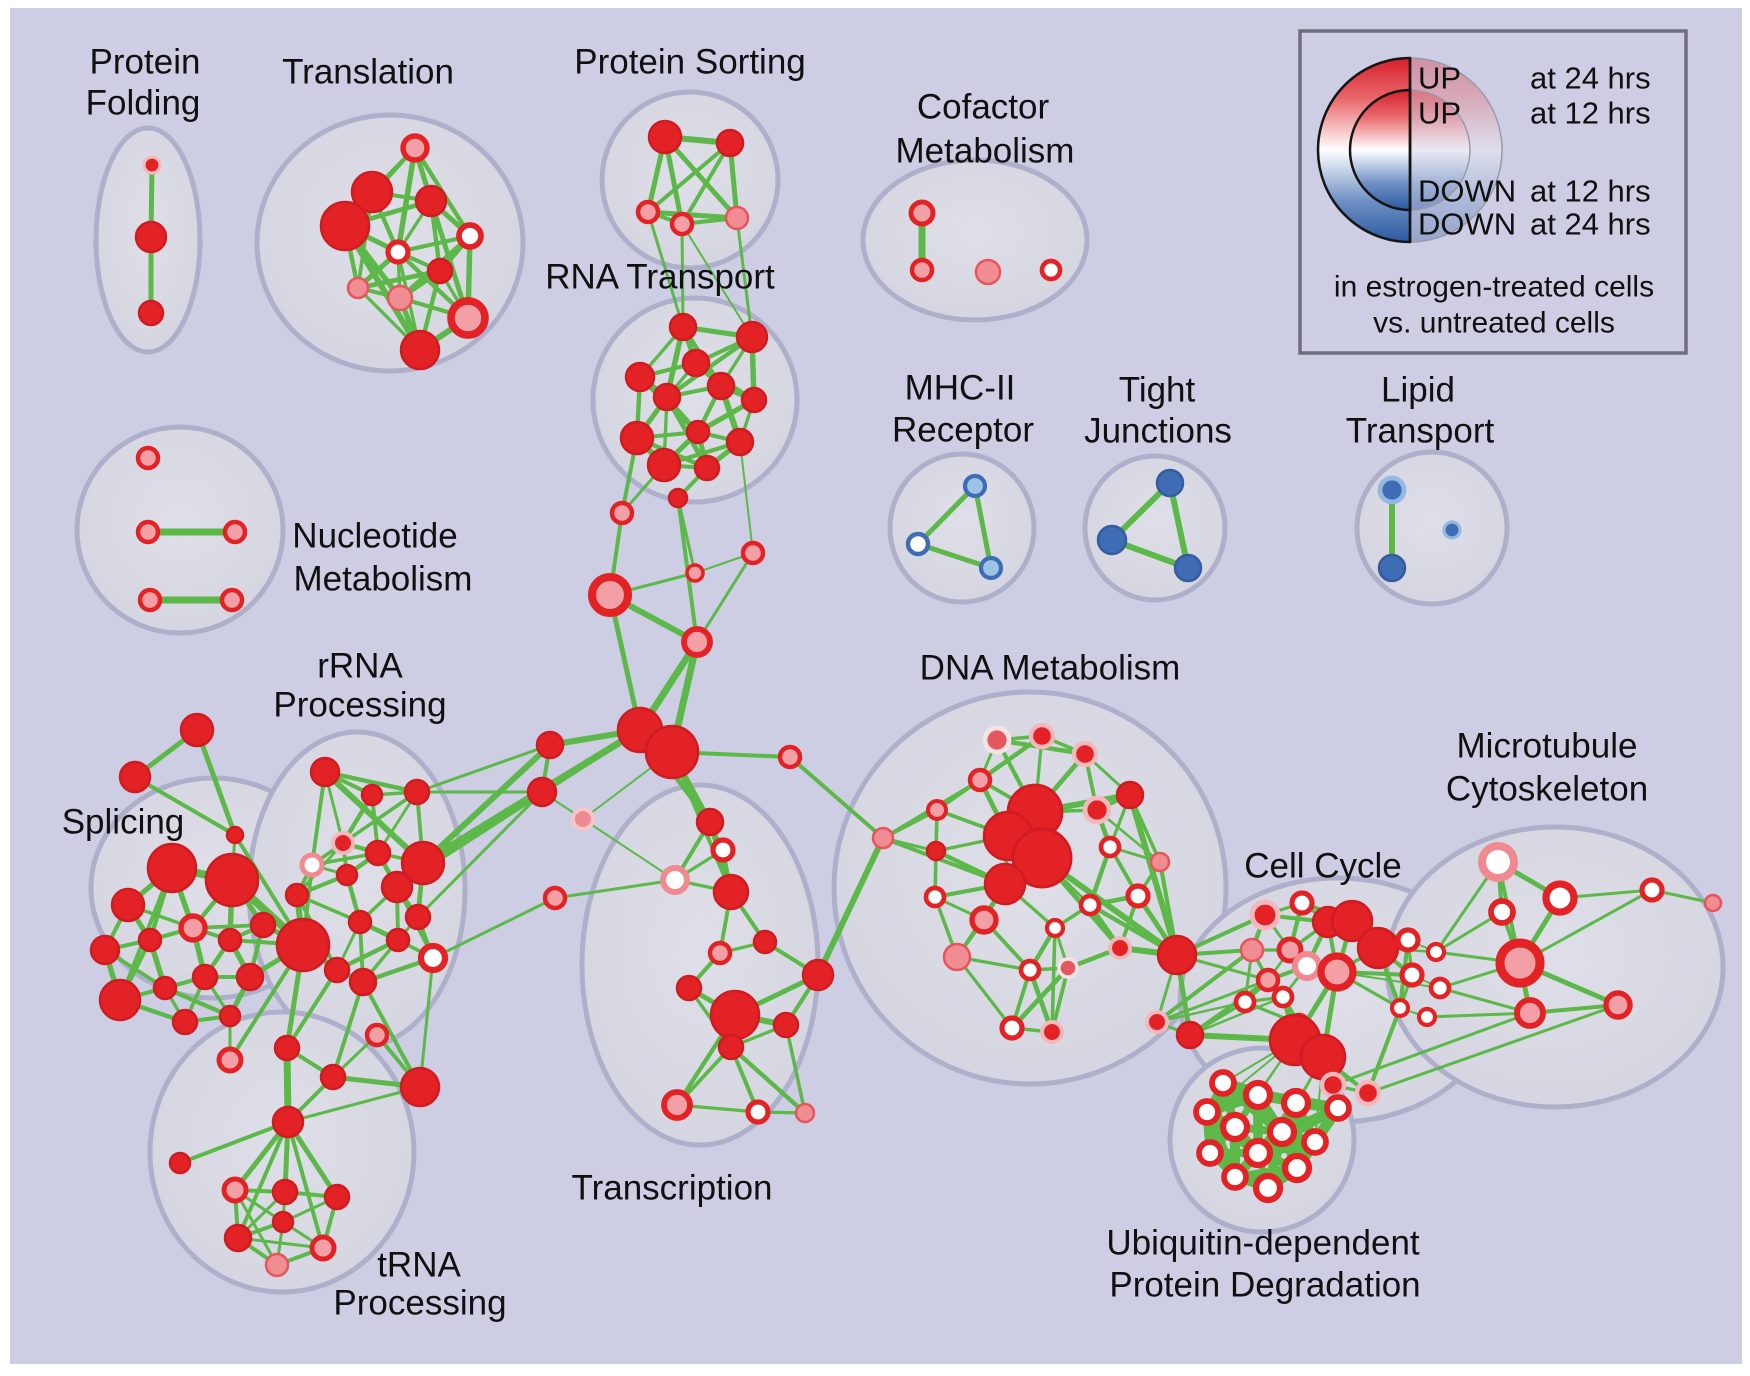 The image size is (1750, 1376). Describe the element at coordinates (960, 388) in the screenshot. I see `cluster-label-mhc: MHC-II` at that location.